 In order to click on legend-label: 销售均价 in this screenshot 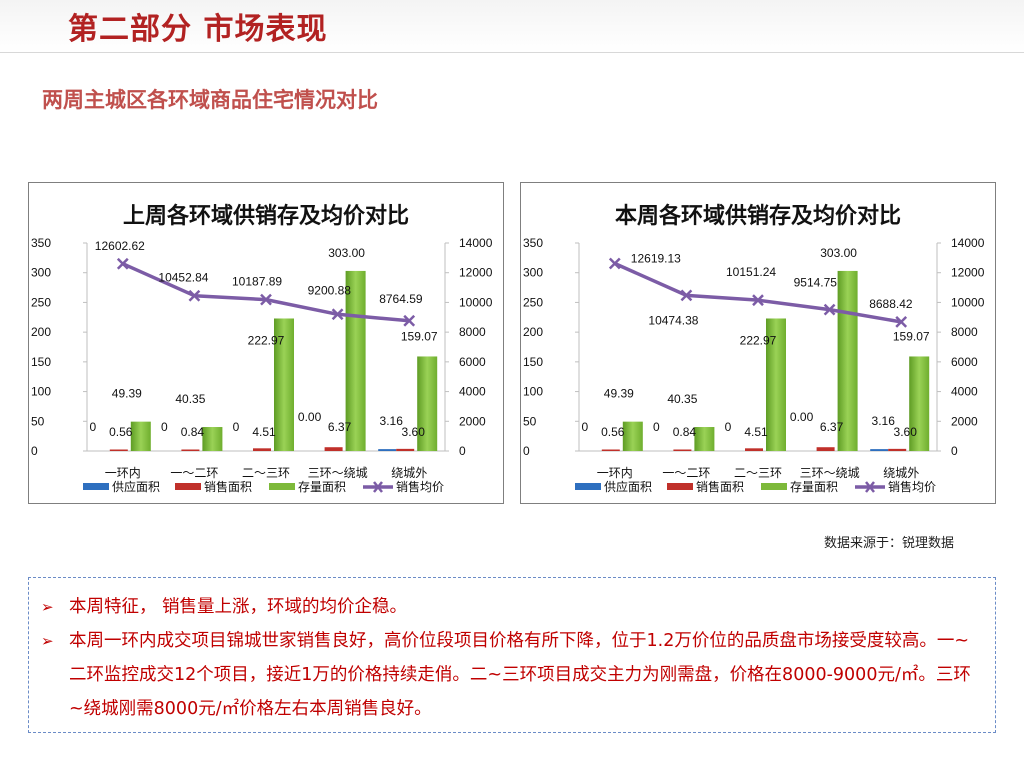, I will do `click(912, 486)`.